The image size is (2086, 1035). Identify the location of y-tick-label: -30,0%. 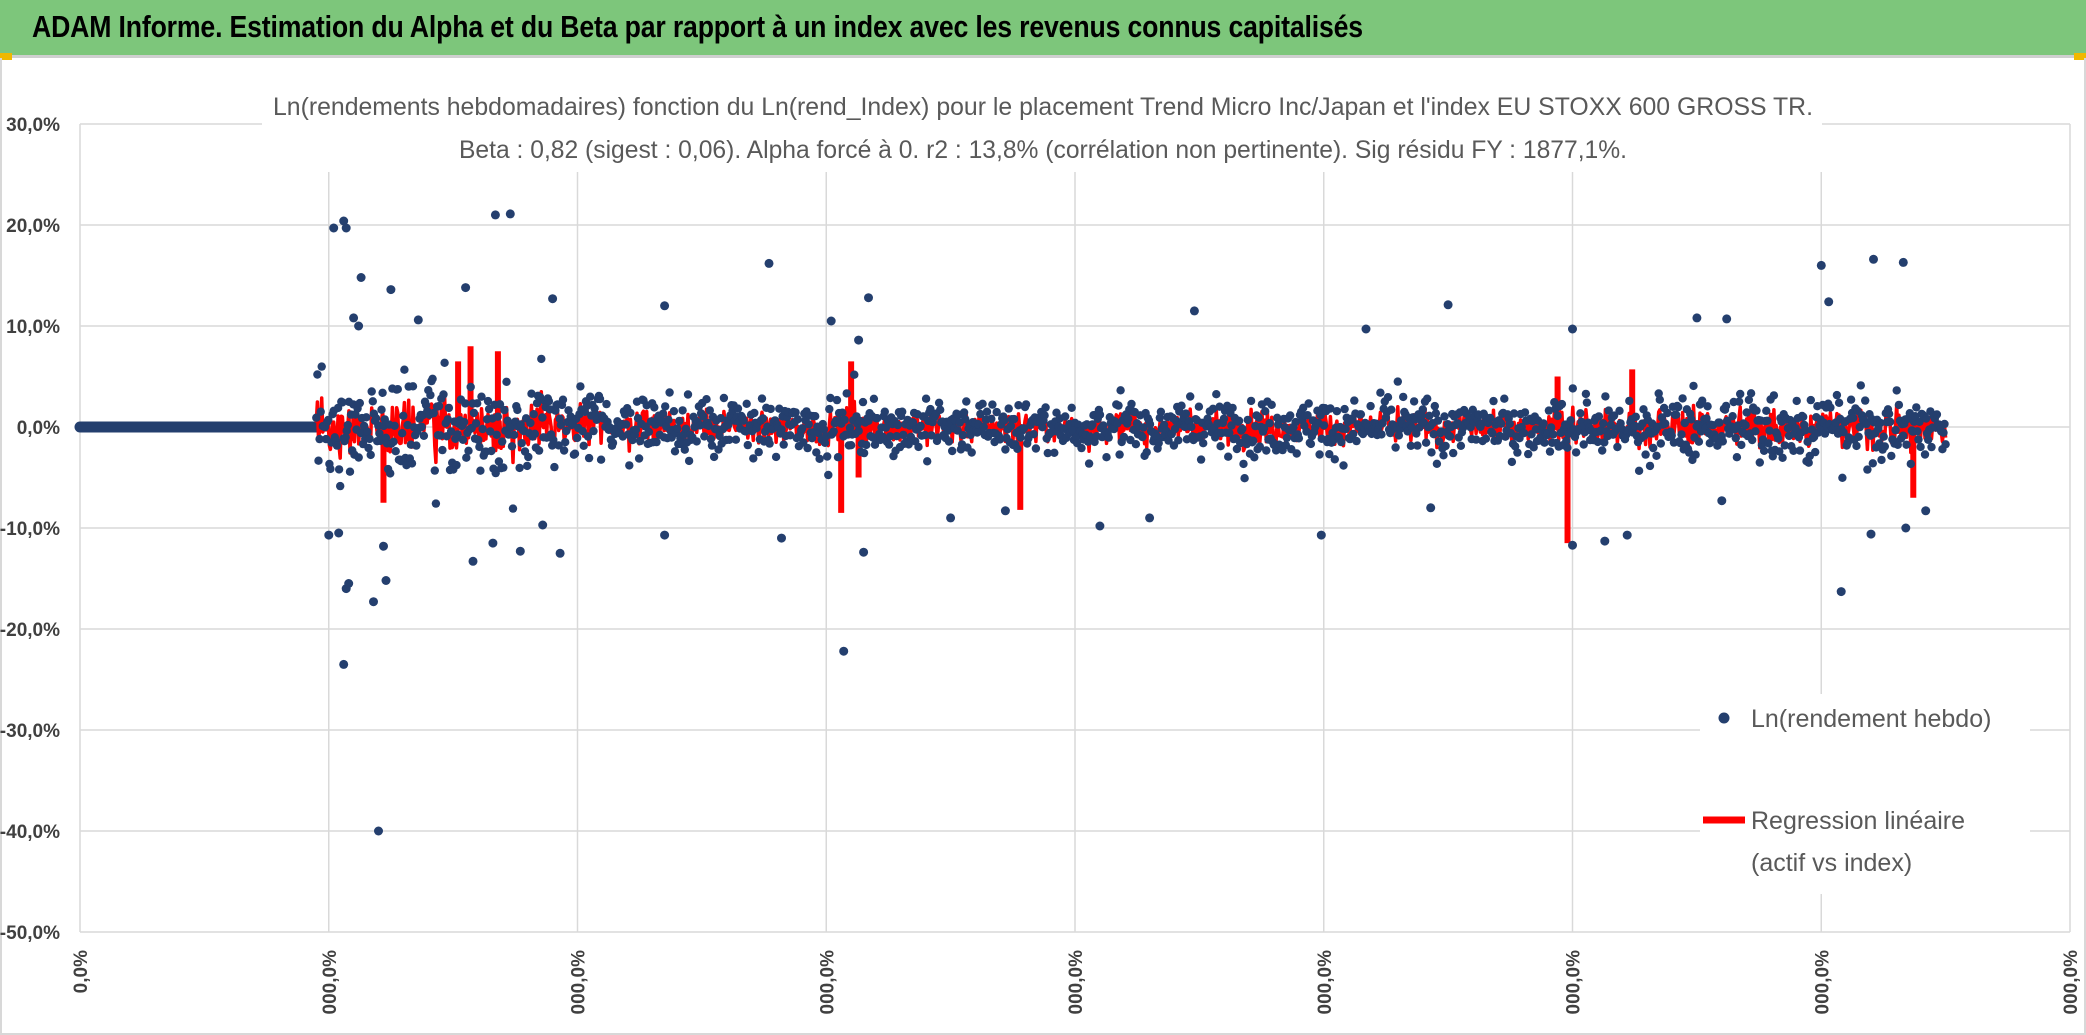
(30, 731).